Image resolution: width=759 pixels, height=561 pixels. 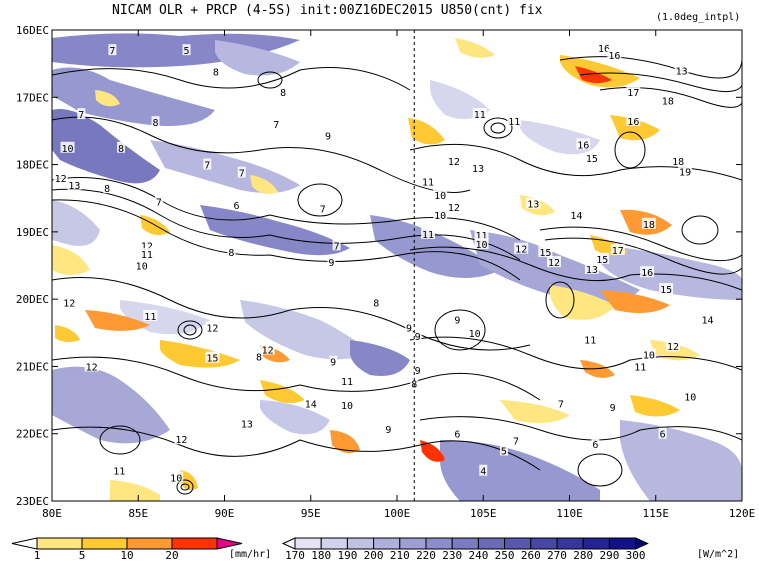 I want to click on x-tick-label: 120E, so click(x=742, y=513).